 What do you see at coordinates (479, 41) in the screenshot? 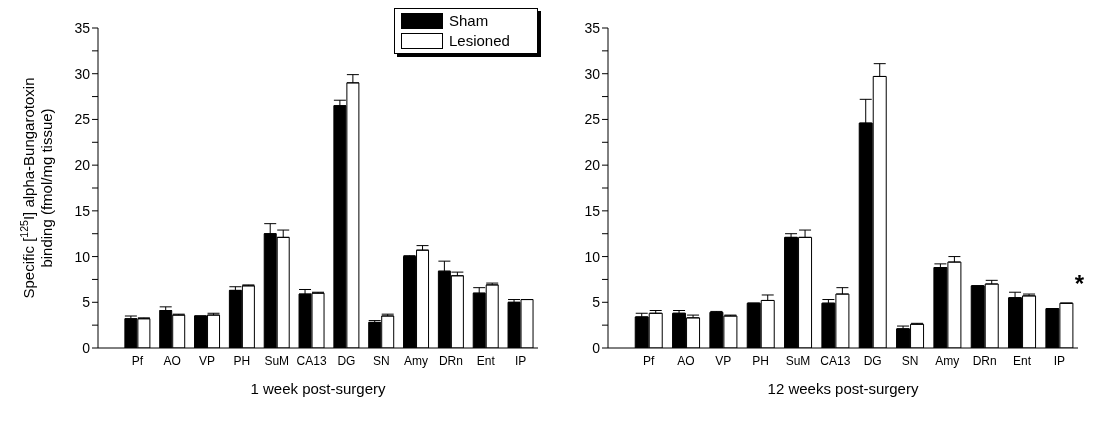
I see `legend-label: Lesioned` at bounding box center [479, 41].